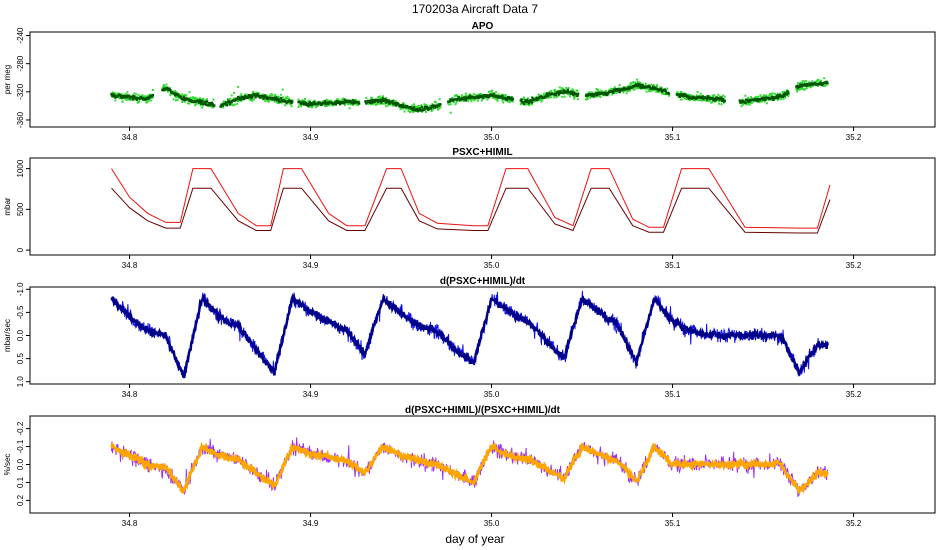 The width and height of the screenshot is (950, 550). I want to click on panel-title: d(PSXC+HIMIL)/(PSXC+HIMIL)/dt, so click(483, 410).